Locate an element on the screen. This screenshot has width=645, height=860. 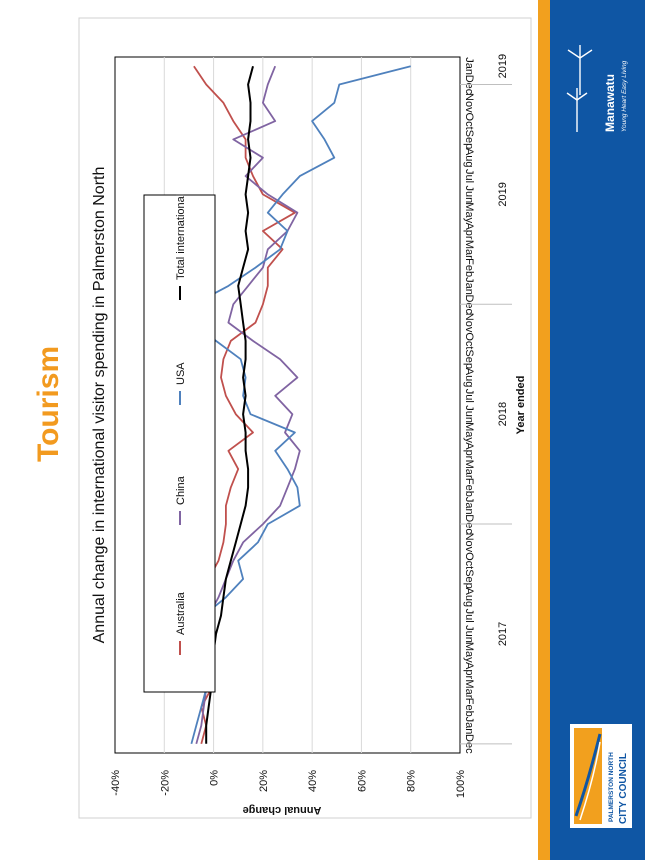
legend-label: Australia is located at coordinates (181, 613).